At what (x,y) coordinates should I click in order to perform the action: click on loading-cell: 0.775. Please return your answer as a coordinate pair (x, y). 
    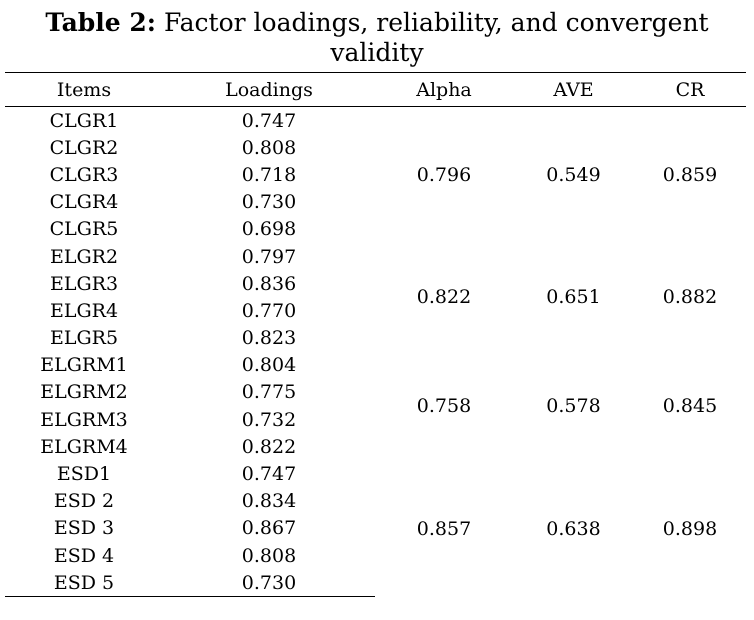
    Looking at the image, I should click on (269, 392).